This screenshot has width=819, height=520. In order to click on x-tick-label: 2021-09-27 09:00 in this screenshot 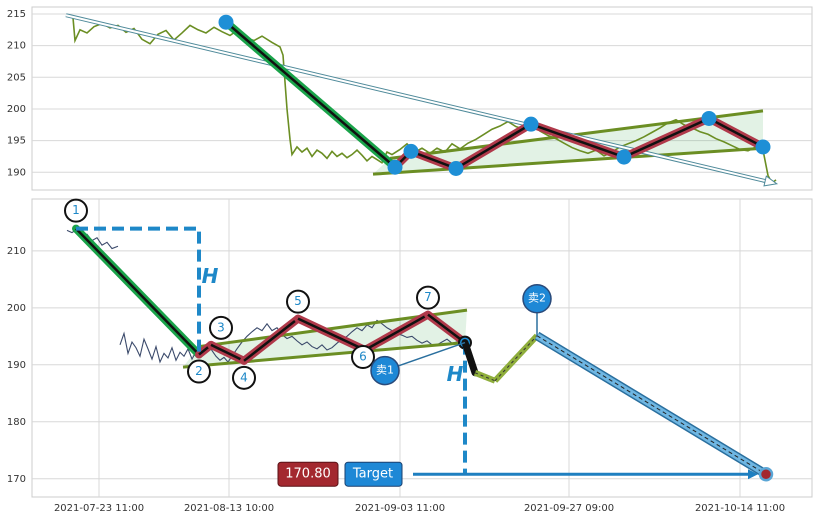, I will do `click(569, 508)`.